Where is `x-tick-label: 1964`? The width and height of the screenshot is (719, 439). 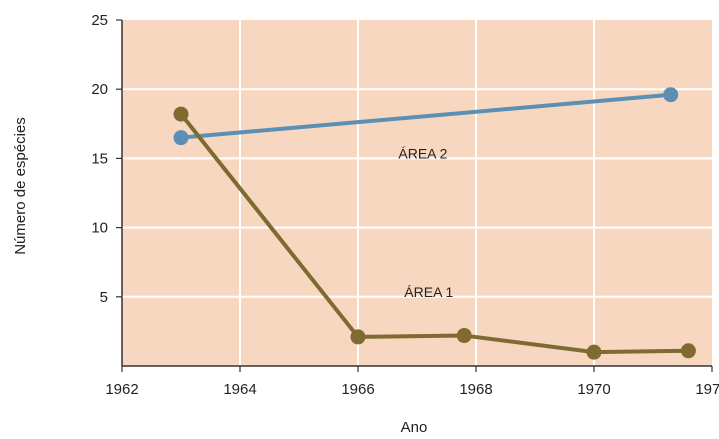
x-tick-label: 1964 is located at coordinates (239, 389).